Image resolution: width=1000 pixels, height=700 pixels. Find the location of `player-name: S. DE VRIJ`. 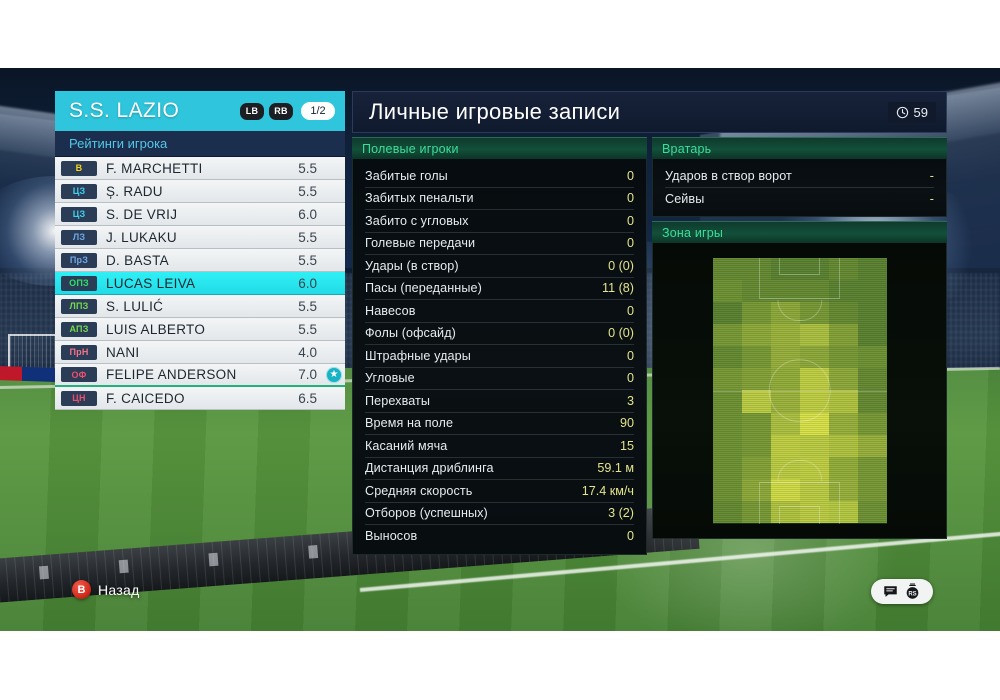

player-name: S. DE VRIJ is located at coordinates (142, 214).